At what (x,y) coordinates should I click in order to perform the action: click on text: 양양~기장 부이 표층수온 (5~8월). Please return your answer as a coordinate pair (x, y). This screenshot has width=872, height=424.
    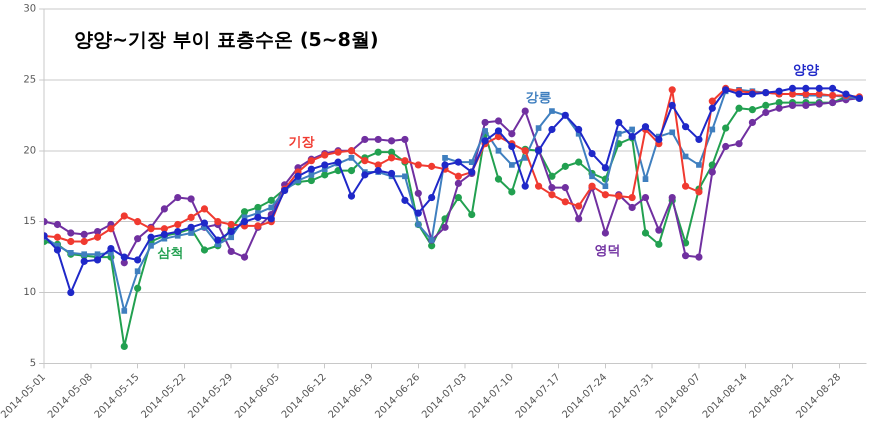
    Looking at the image, I should click on (226, 39).